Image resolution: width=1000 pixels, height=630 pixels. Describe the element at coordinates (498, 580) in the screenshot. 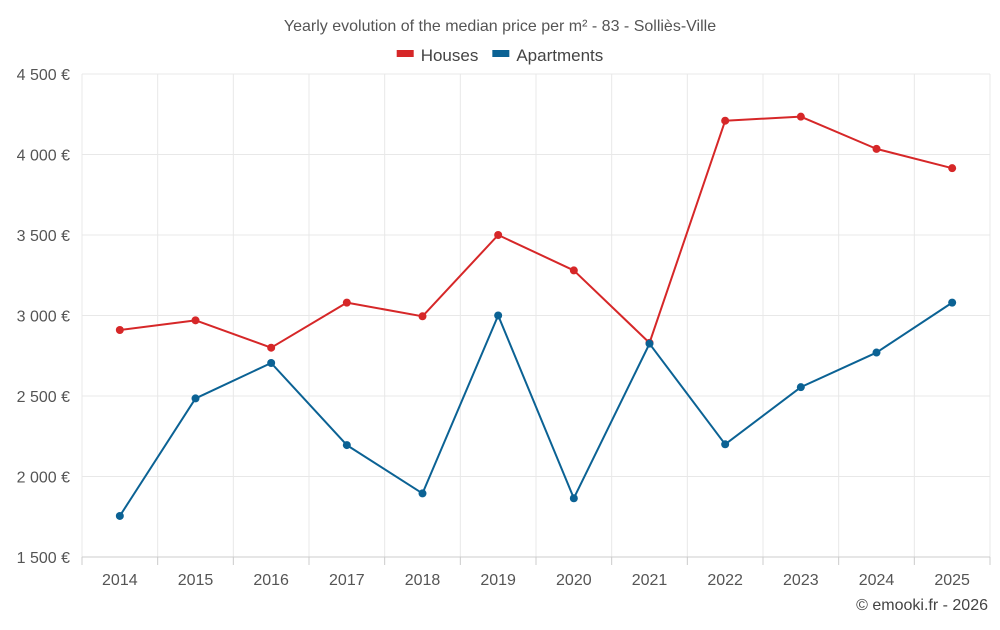

I see `x-tick-label: 2019` at that location.